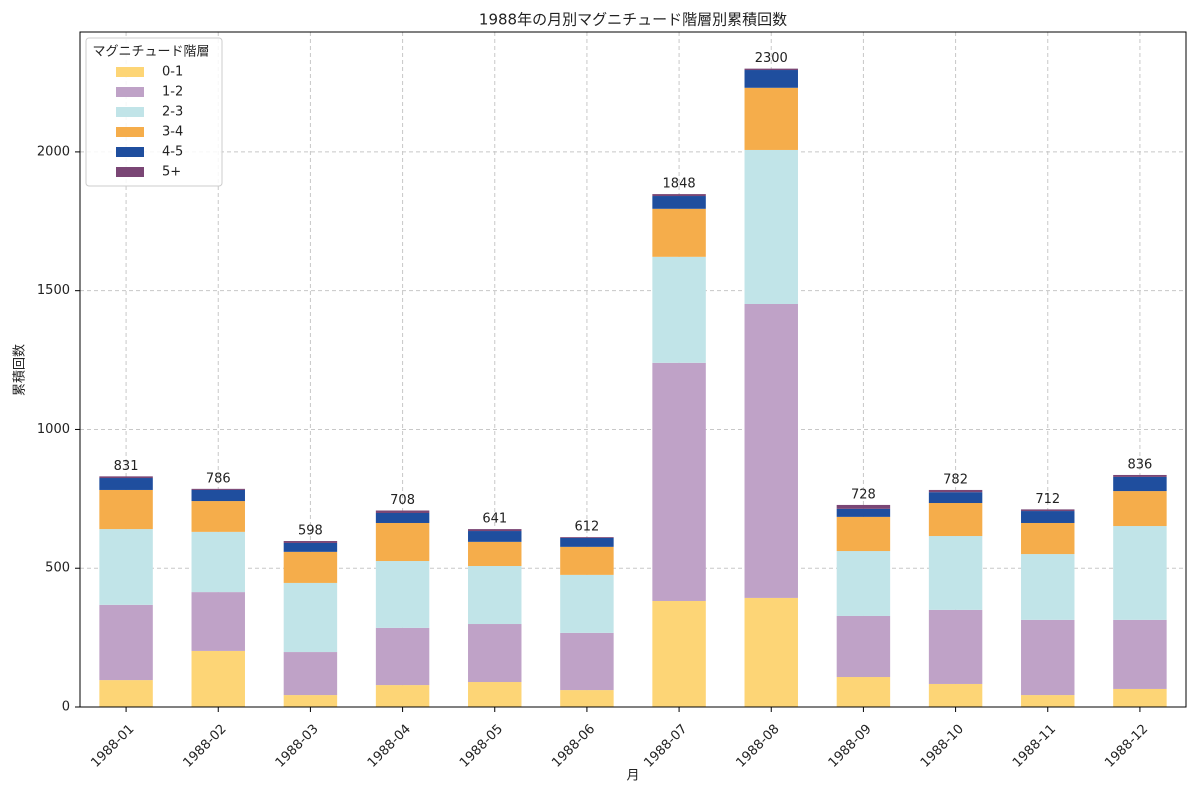 The width and height of the screenshot is (1200, 804). What do you see at coordinates (172, 112) in the screenshot?
I see `legend-label: 2-3` at bounding box center [172, 112].